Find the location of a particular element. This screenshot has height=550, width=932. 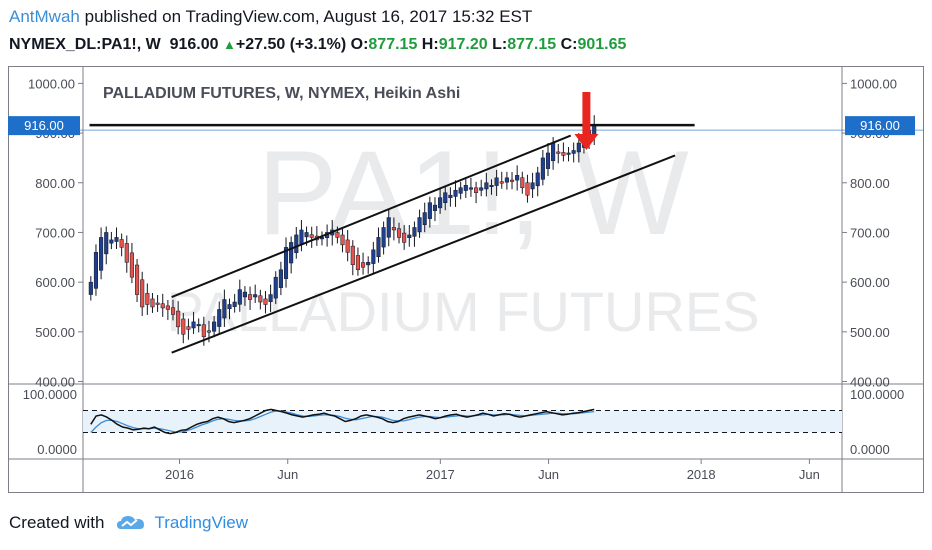

tradingview-brand-link: TradingView is located at coordinates (201, 522).